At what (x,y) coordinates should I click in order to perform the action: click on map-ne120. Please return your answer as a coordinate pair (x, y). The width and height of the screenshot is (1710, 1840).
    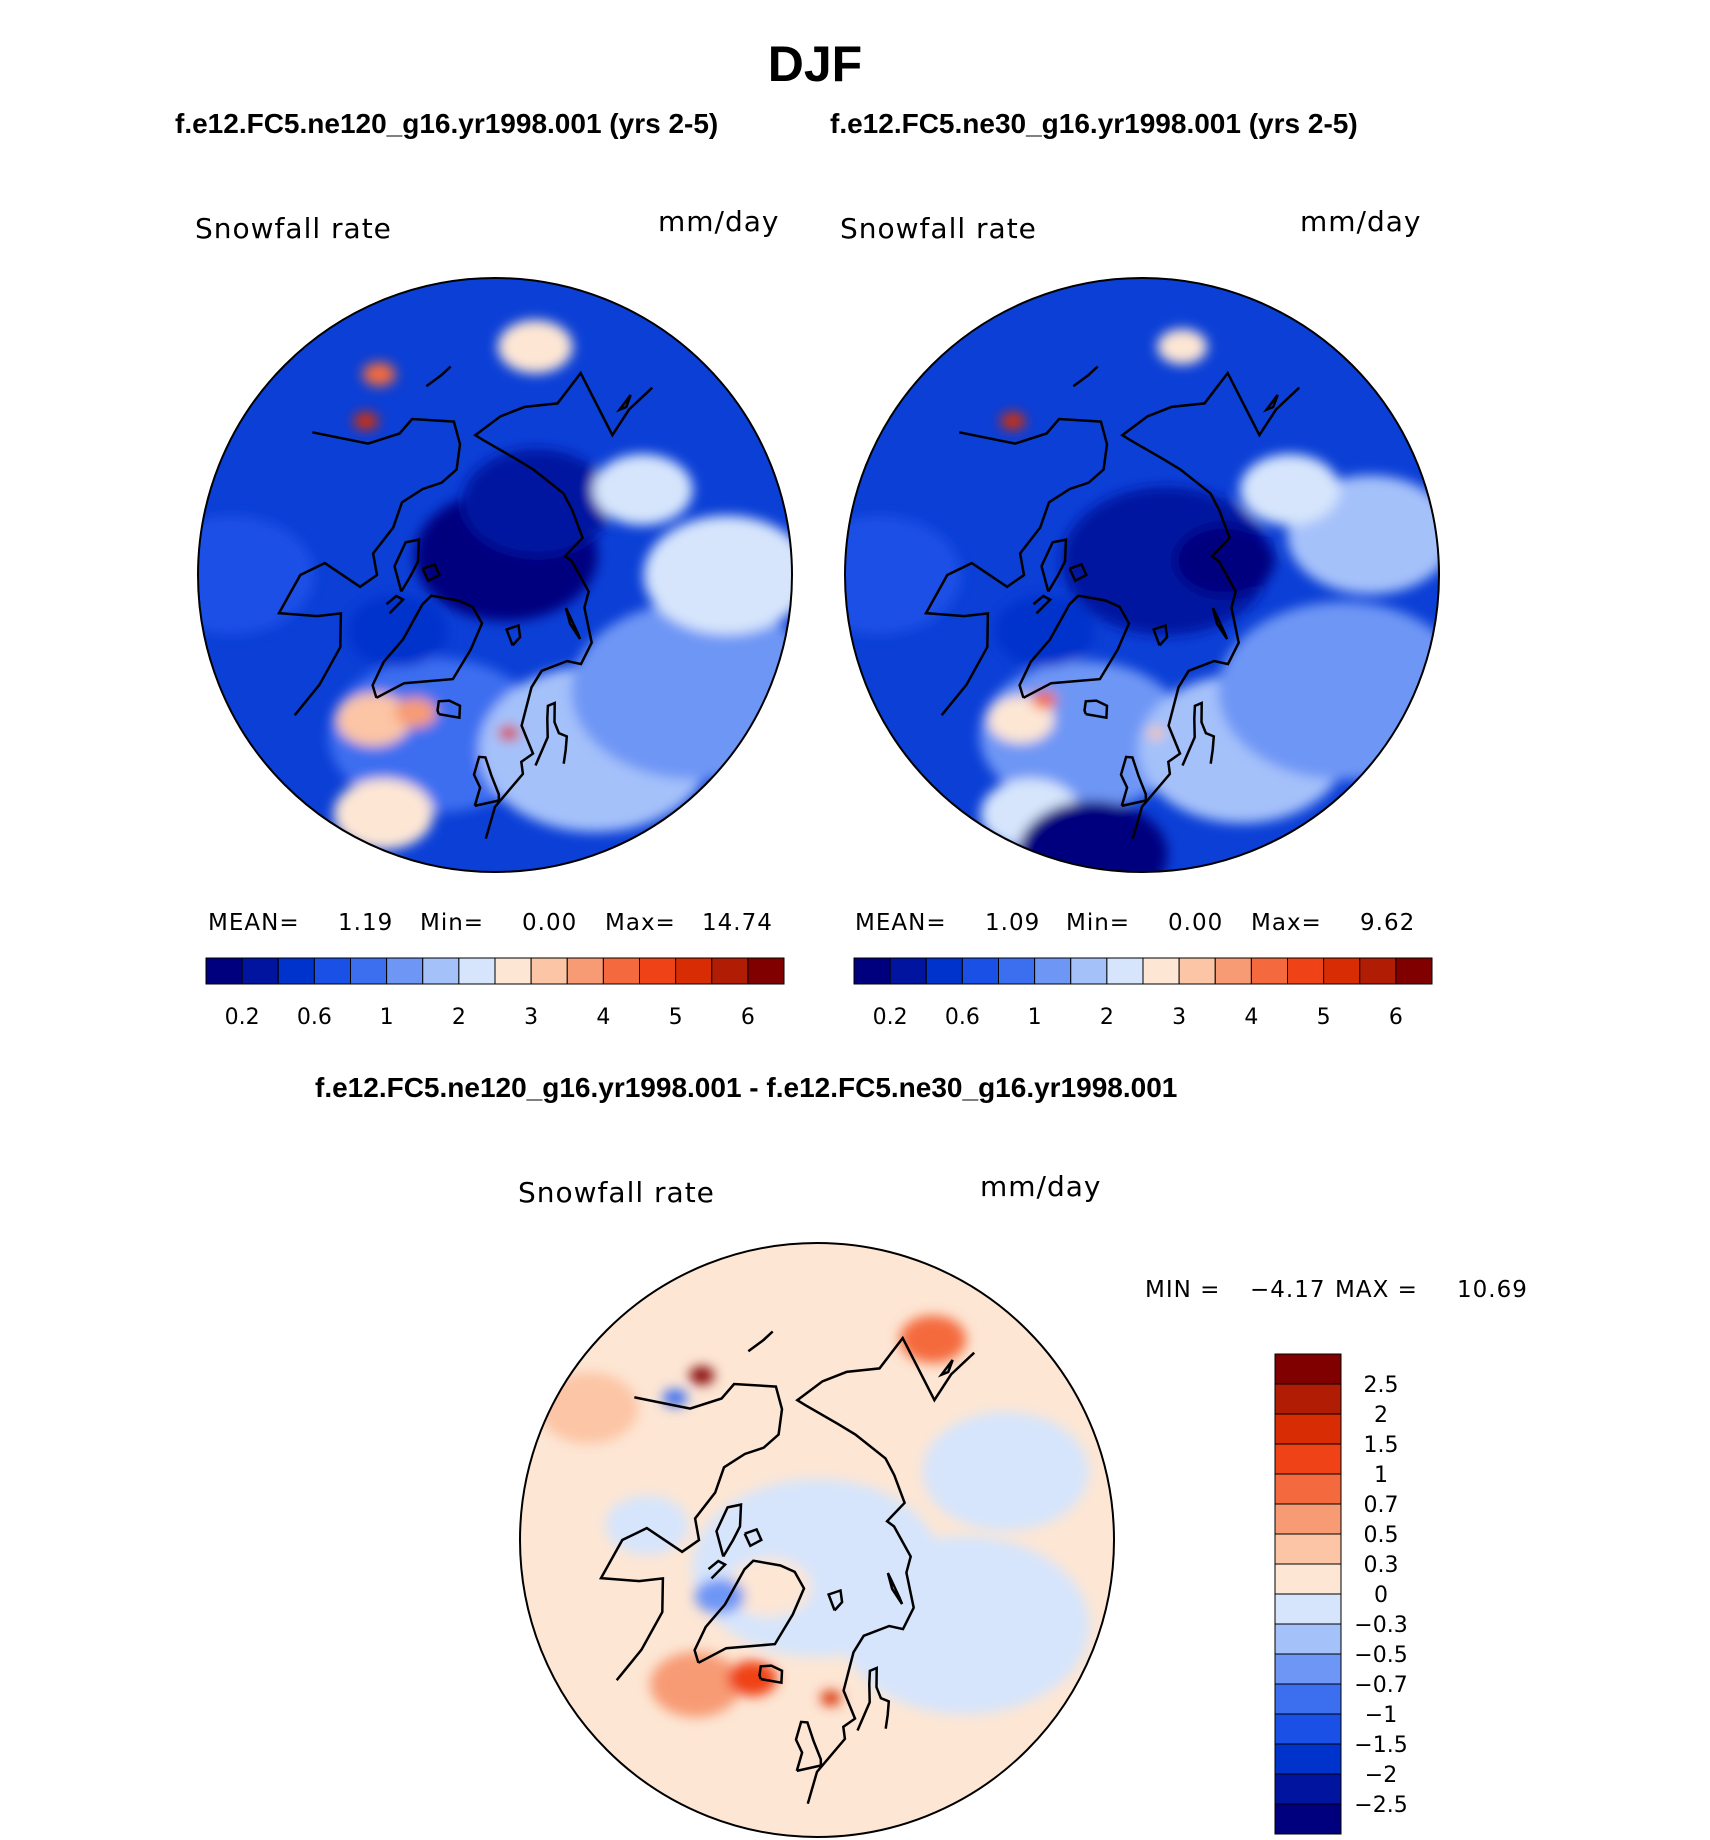
    Looking at the image, I should click on (495, 575).